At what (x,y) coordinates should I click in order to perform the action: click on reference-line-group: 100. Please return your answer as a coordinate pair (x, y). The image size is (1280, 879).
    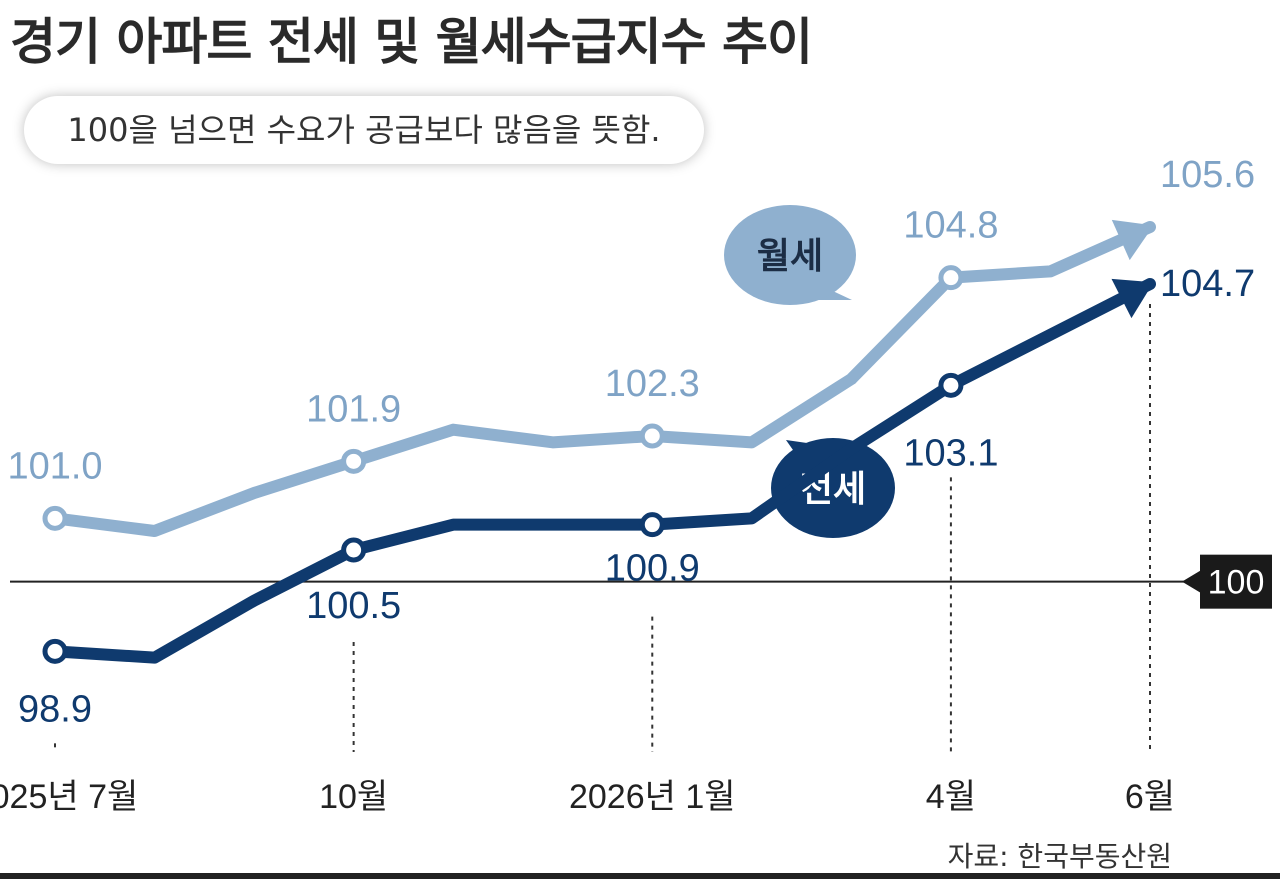
    Looking at the image, I should click on (641, 581).